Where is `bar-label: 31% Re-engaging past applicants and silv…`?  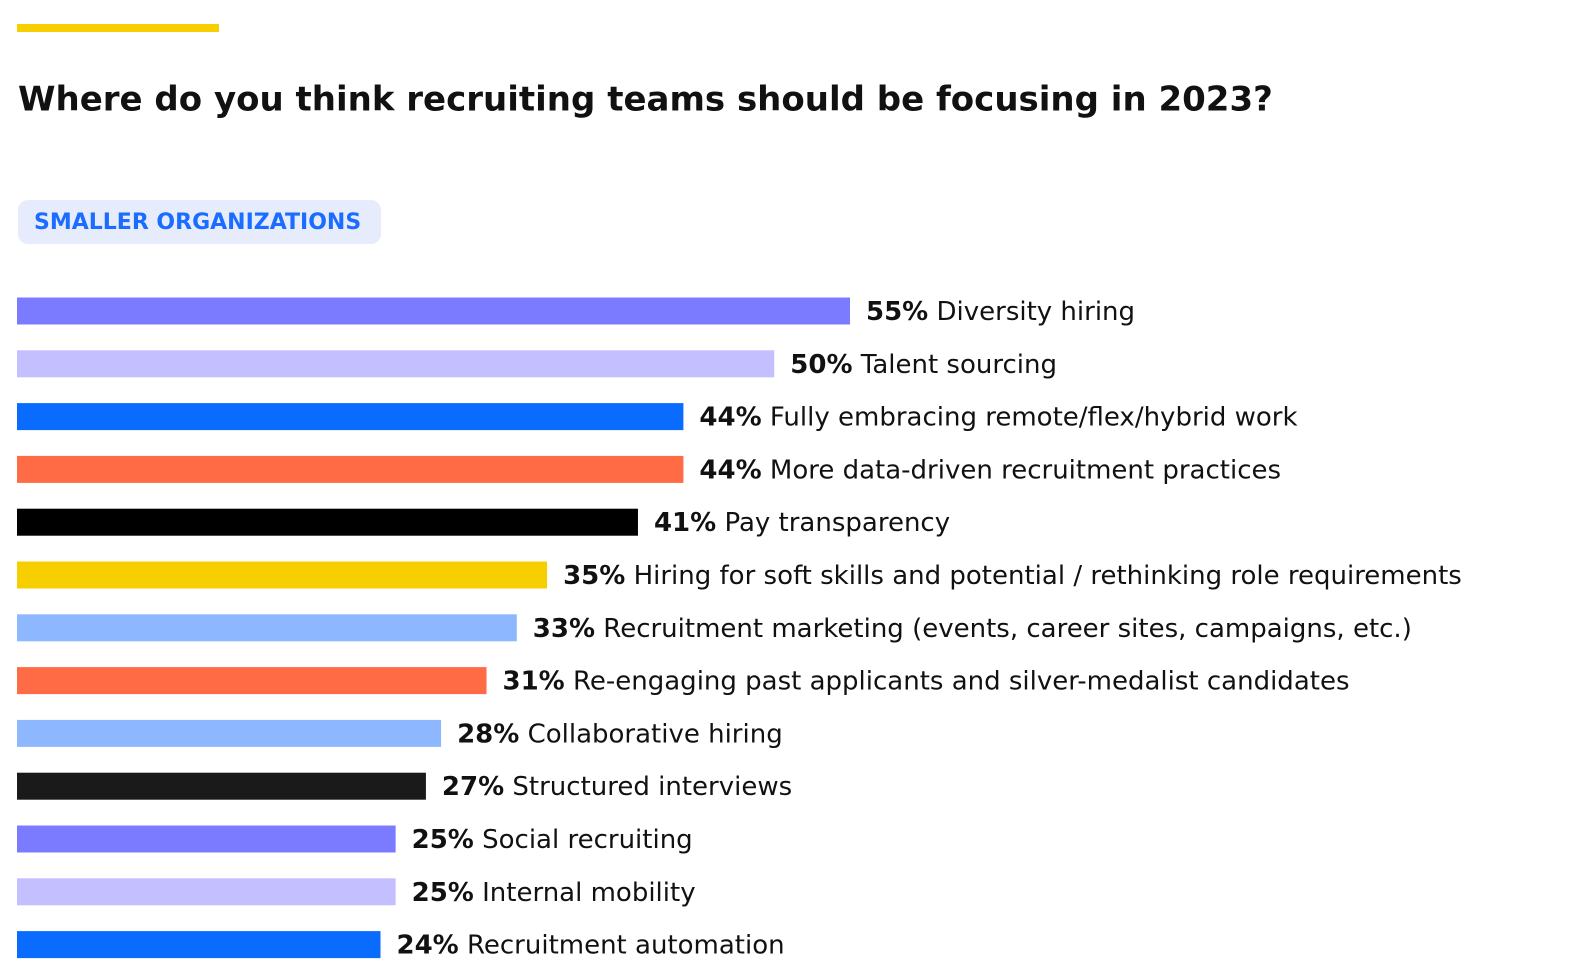 bar-label: 31% Re-engaging past applicants and silv… is located at coordinates (926, 681).